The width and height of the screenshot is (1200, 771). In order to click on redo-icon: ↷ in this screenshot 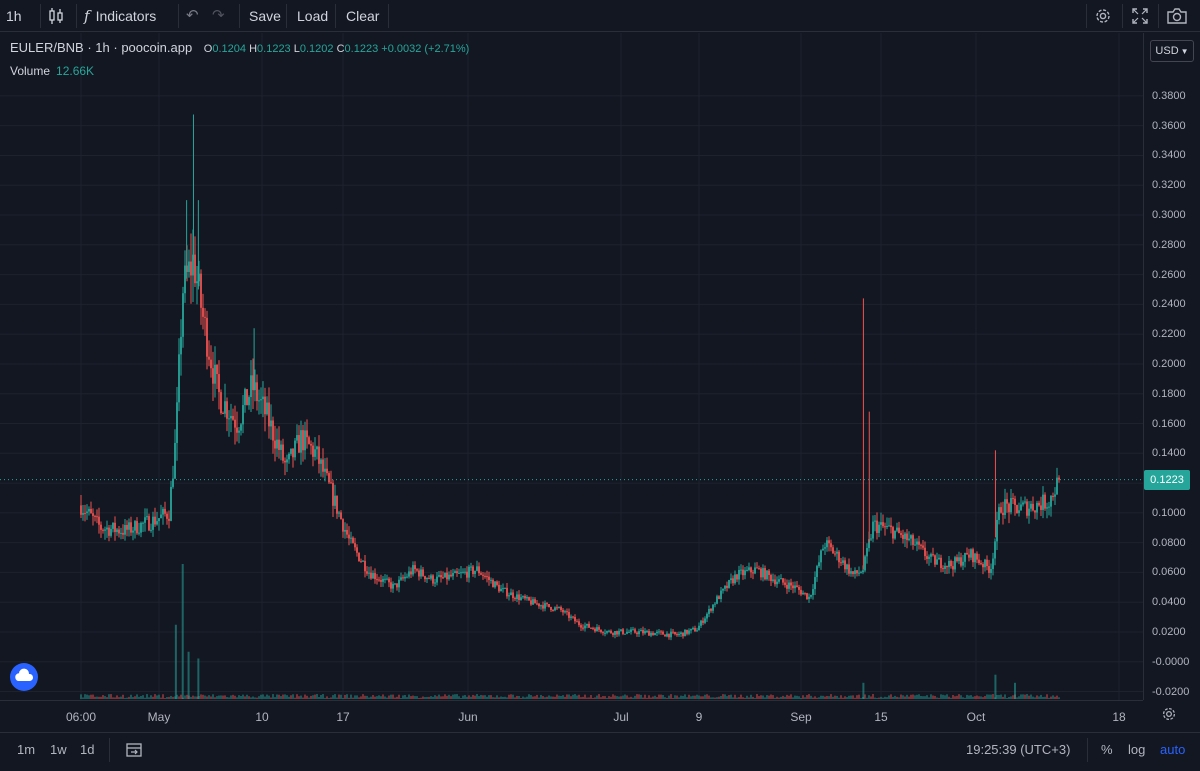, I will do `click(218, 15)`.